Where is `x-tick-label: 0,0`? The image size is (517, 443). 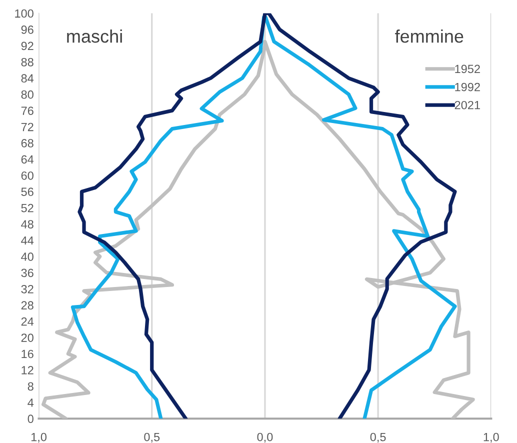 x-tick-label: 0,0 is located at coordinates (265, 437).